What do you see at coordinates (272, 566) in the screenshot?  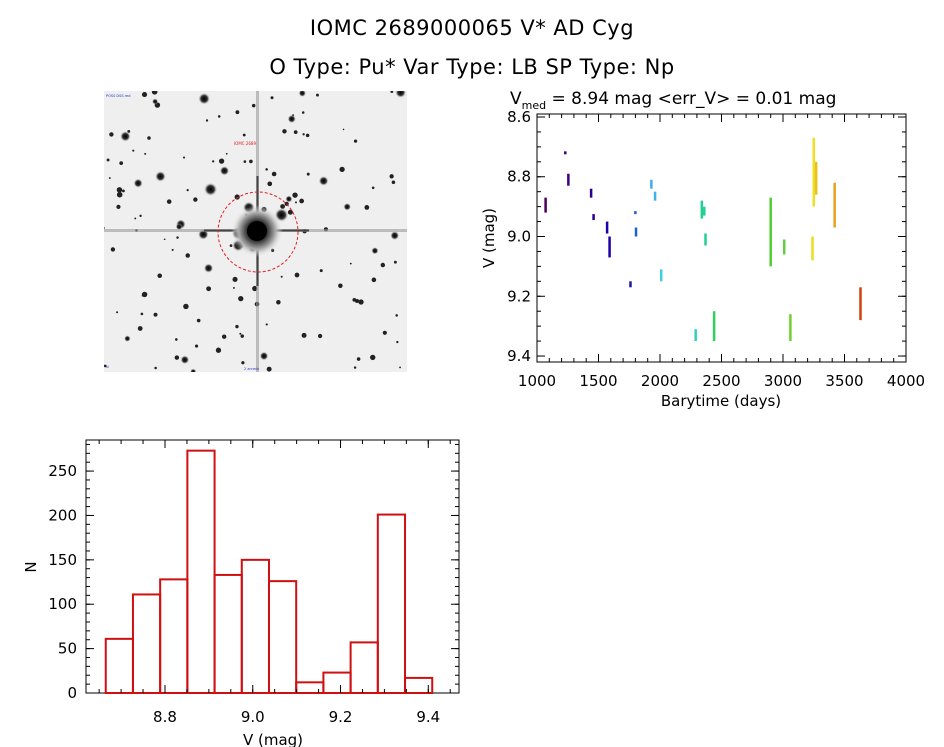 I see `histogram-plot-area` at bounding box center [272, 566].